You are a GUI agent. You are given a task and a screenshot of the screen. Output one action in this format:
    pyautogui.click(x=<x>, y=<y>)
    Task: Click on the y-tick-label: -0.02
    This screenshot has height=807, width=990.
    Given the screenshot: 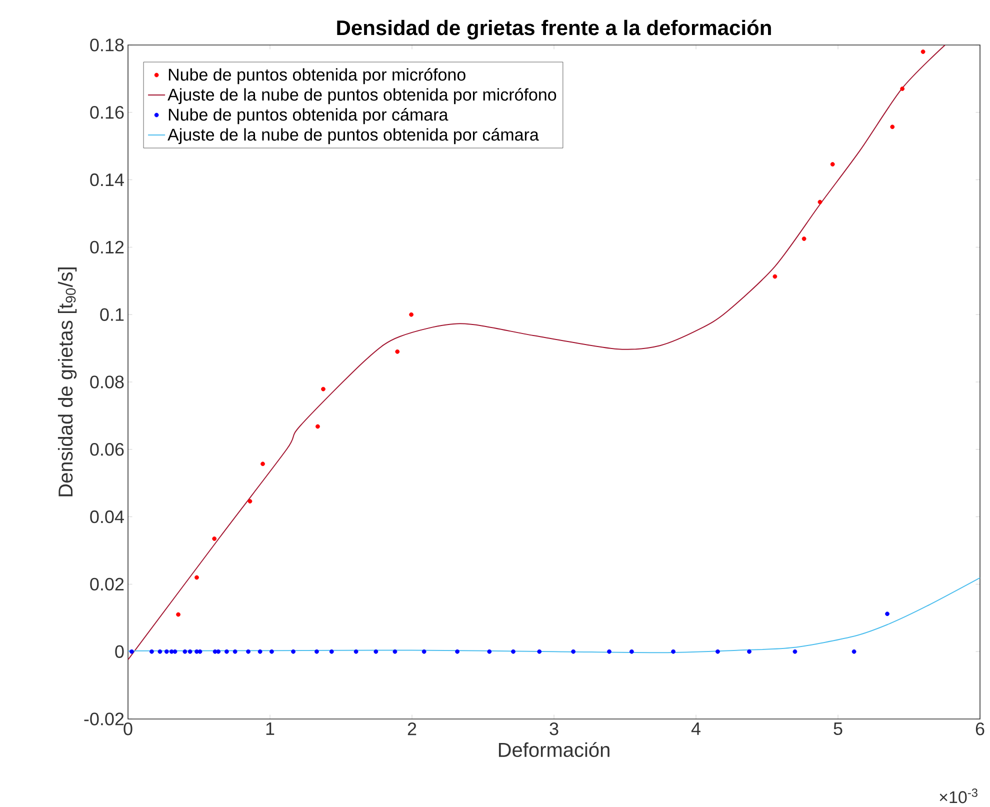 What is the action you would take?
    pyautogui.click(x=104, y=719)
    